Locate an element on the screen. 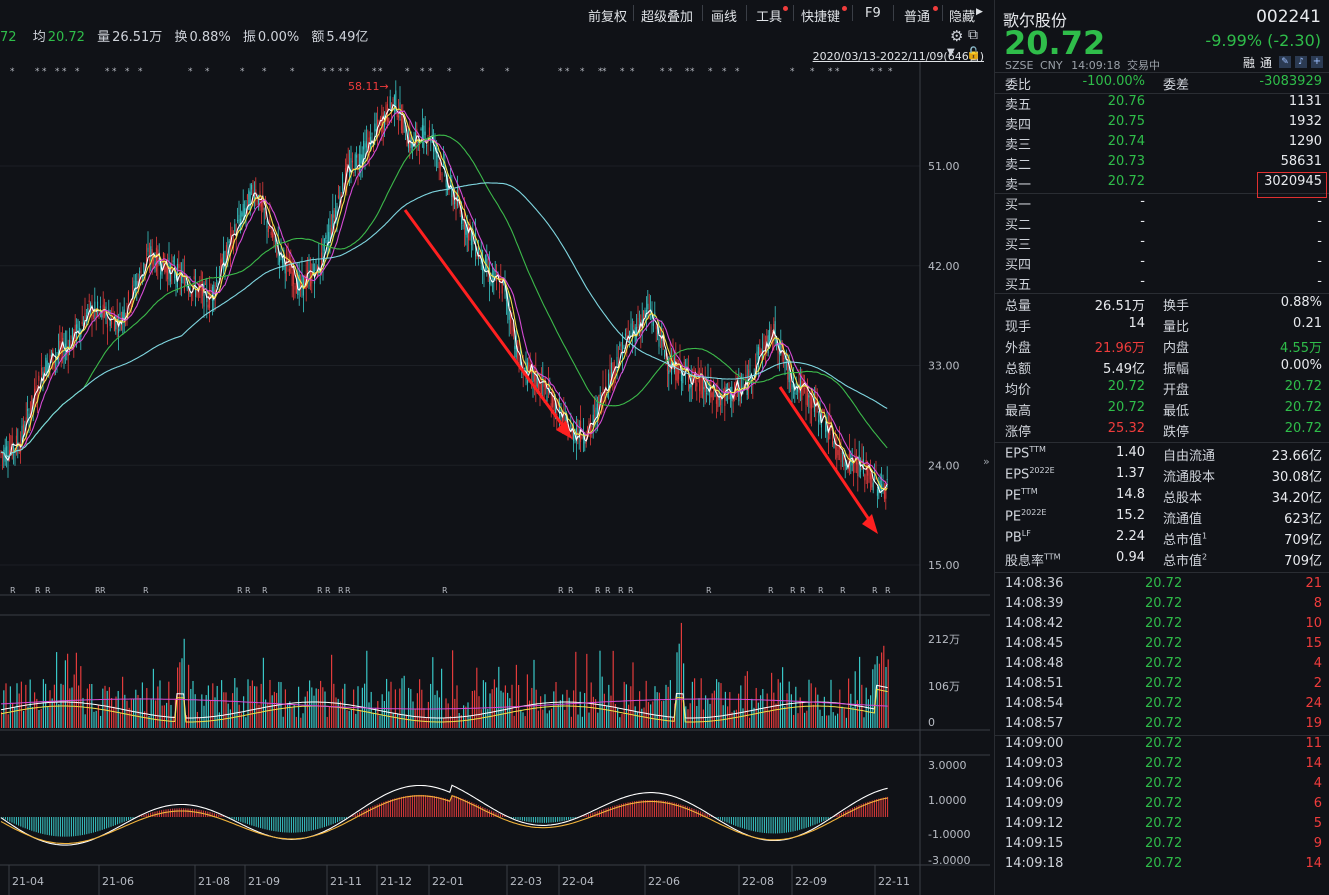 This screenshot has width=1329, height=895. margin-tag: 融 is located at coordinates (1249, 63).